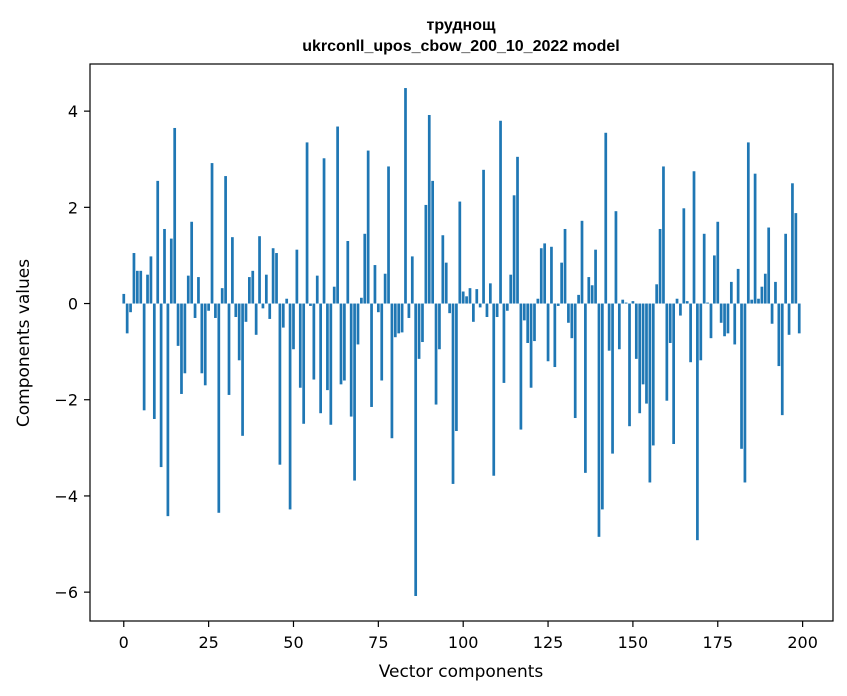 This screenshot has height=696, width=847. What do you see at coordinates (802, 642) in the screenshot?
I see `x-tick-label: 200` at bounding box center [802, 642].